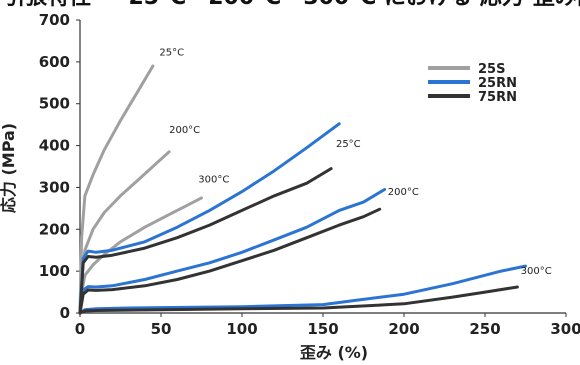 The image size is (580, 365). Describe the element at coordinates (322, 329) in the screenshot. I see `x-tick-label: 150` at that location.